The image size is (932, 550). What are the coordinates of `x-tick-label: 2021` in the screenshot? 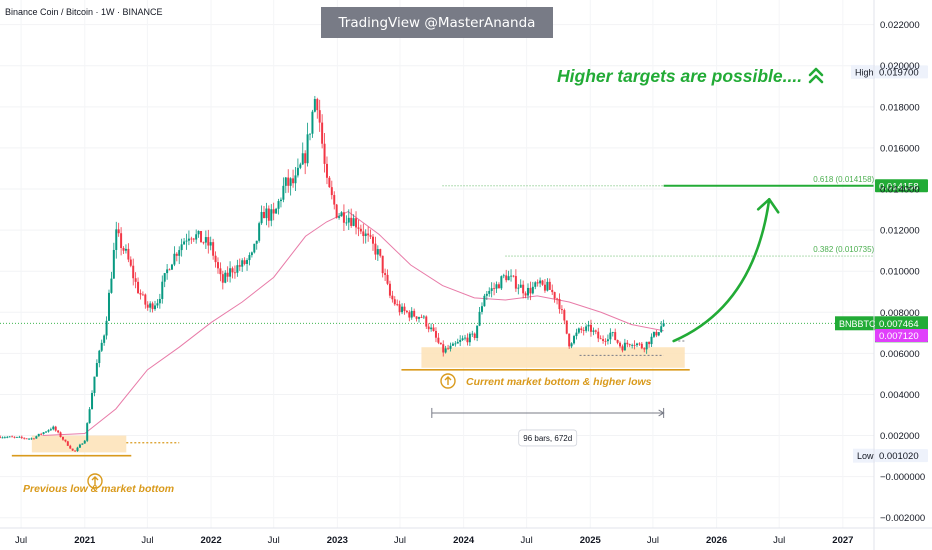 It's located at (85, 540).